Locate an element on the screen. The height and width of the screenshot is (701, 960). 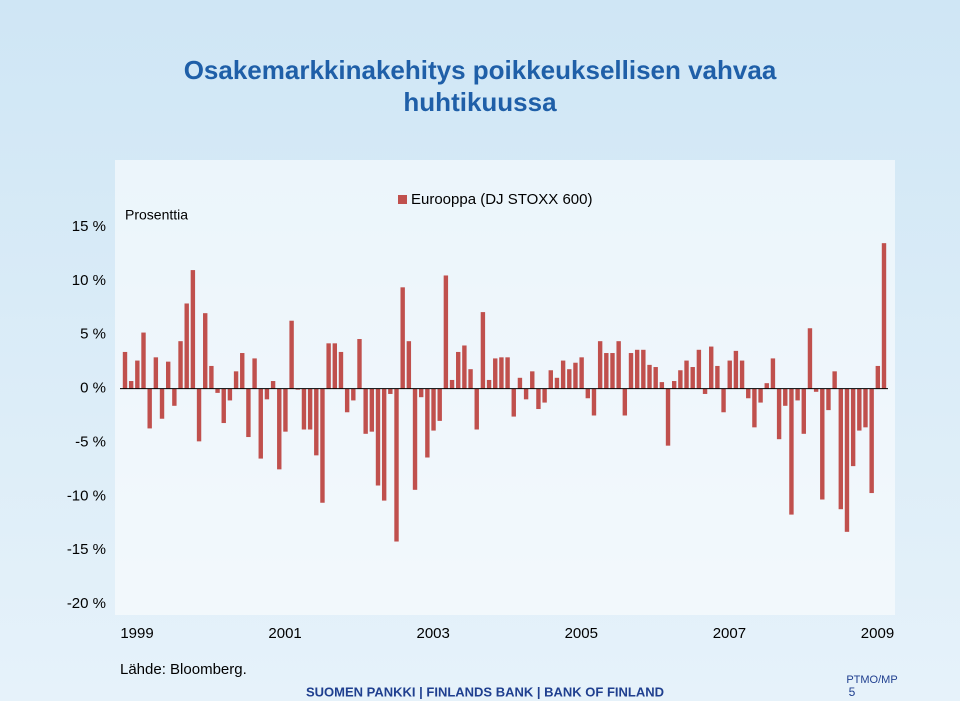
y-tick-label: 10 % is located at coordinates (89, 280).